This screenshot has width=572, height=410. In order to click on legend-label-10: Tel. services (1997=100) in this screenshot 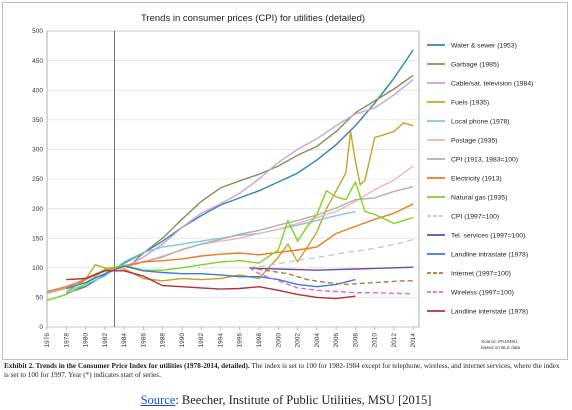, I will do `click(488, 235)`.